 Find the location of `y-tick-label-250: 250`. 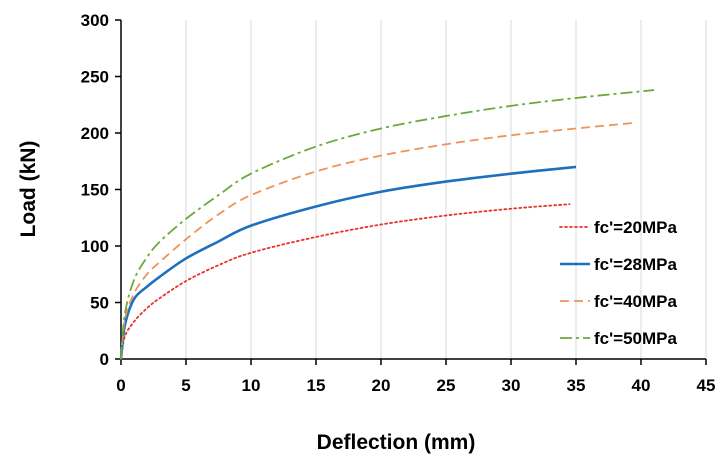

y-tick-label-250: 250 is located at coordinates (95, 77).